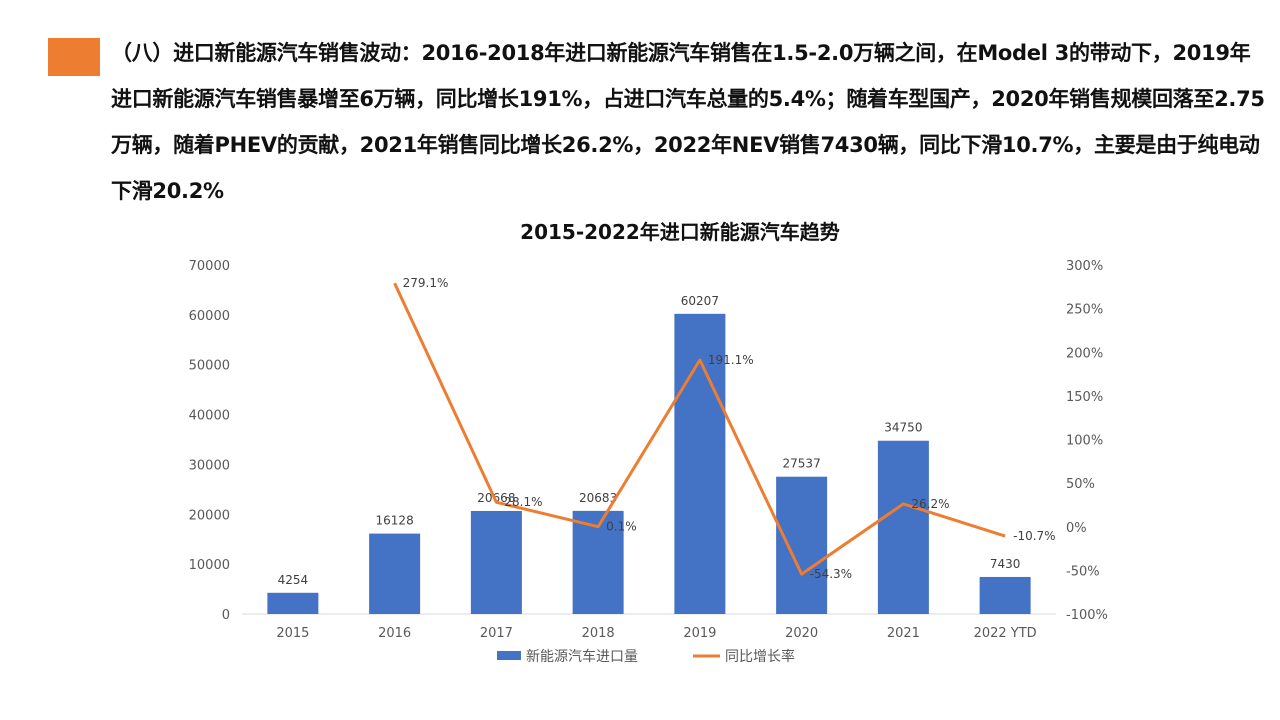 The image size is (1280, 720). I want to click on legend-bar-swatch, so click(509, 655).